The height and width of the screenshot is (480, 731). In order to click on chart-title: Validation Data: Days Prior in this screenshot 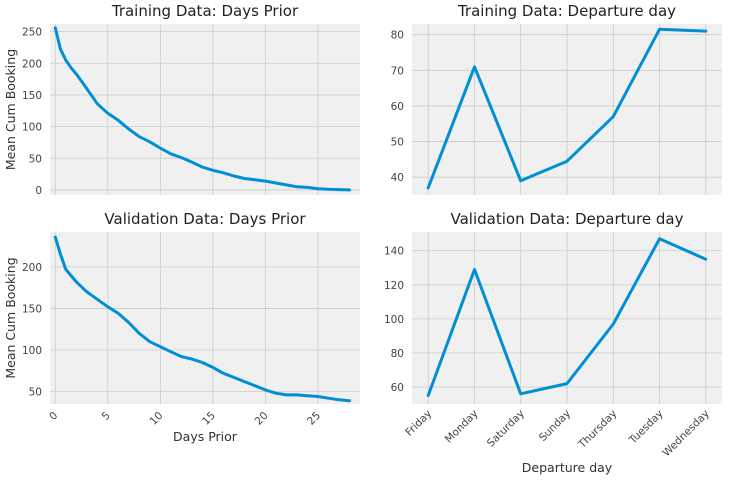, I will do `click(205, 219)`.